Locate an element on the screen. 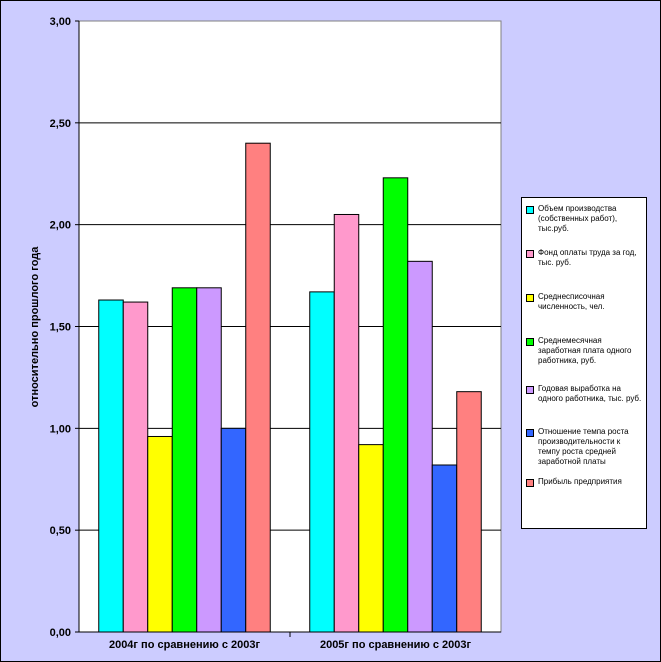  y-tick-label: 3,00 is located at coordinates (60, 22).